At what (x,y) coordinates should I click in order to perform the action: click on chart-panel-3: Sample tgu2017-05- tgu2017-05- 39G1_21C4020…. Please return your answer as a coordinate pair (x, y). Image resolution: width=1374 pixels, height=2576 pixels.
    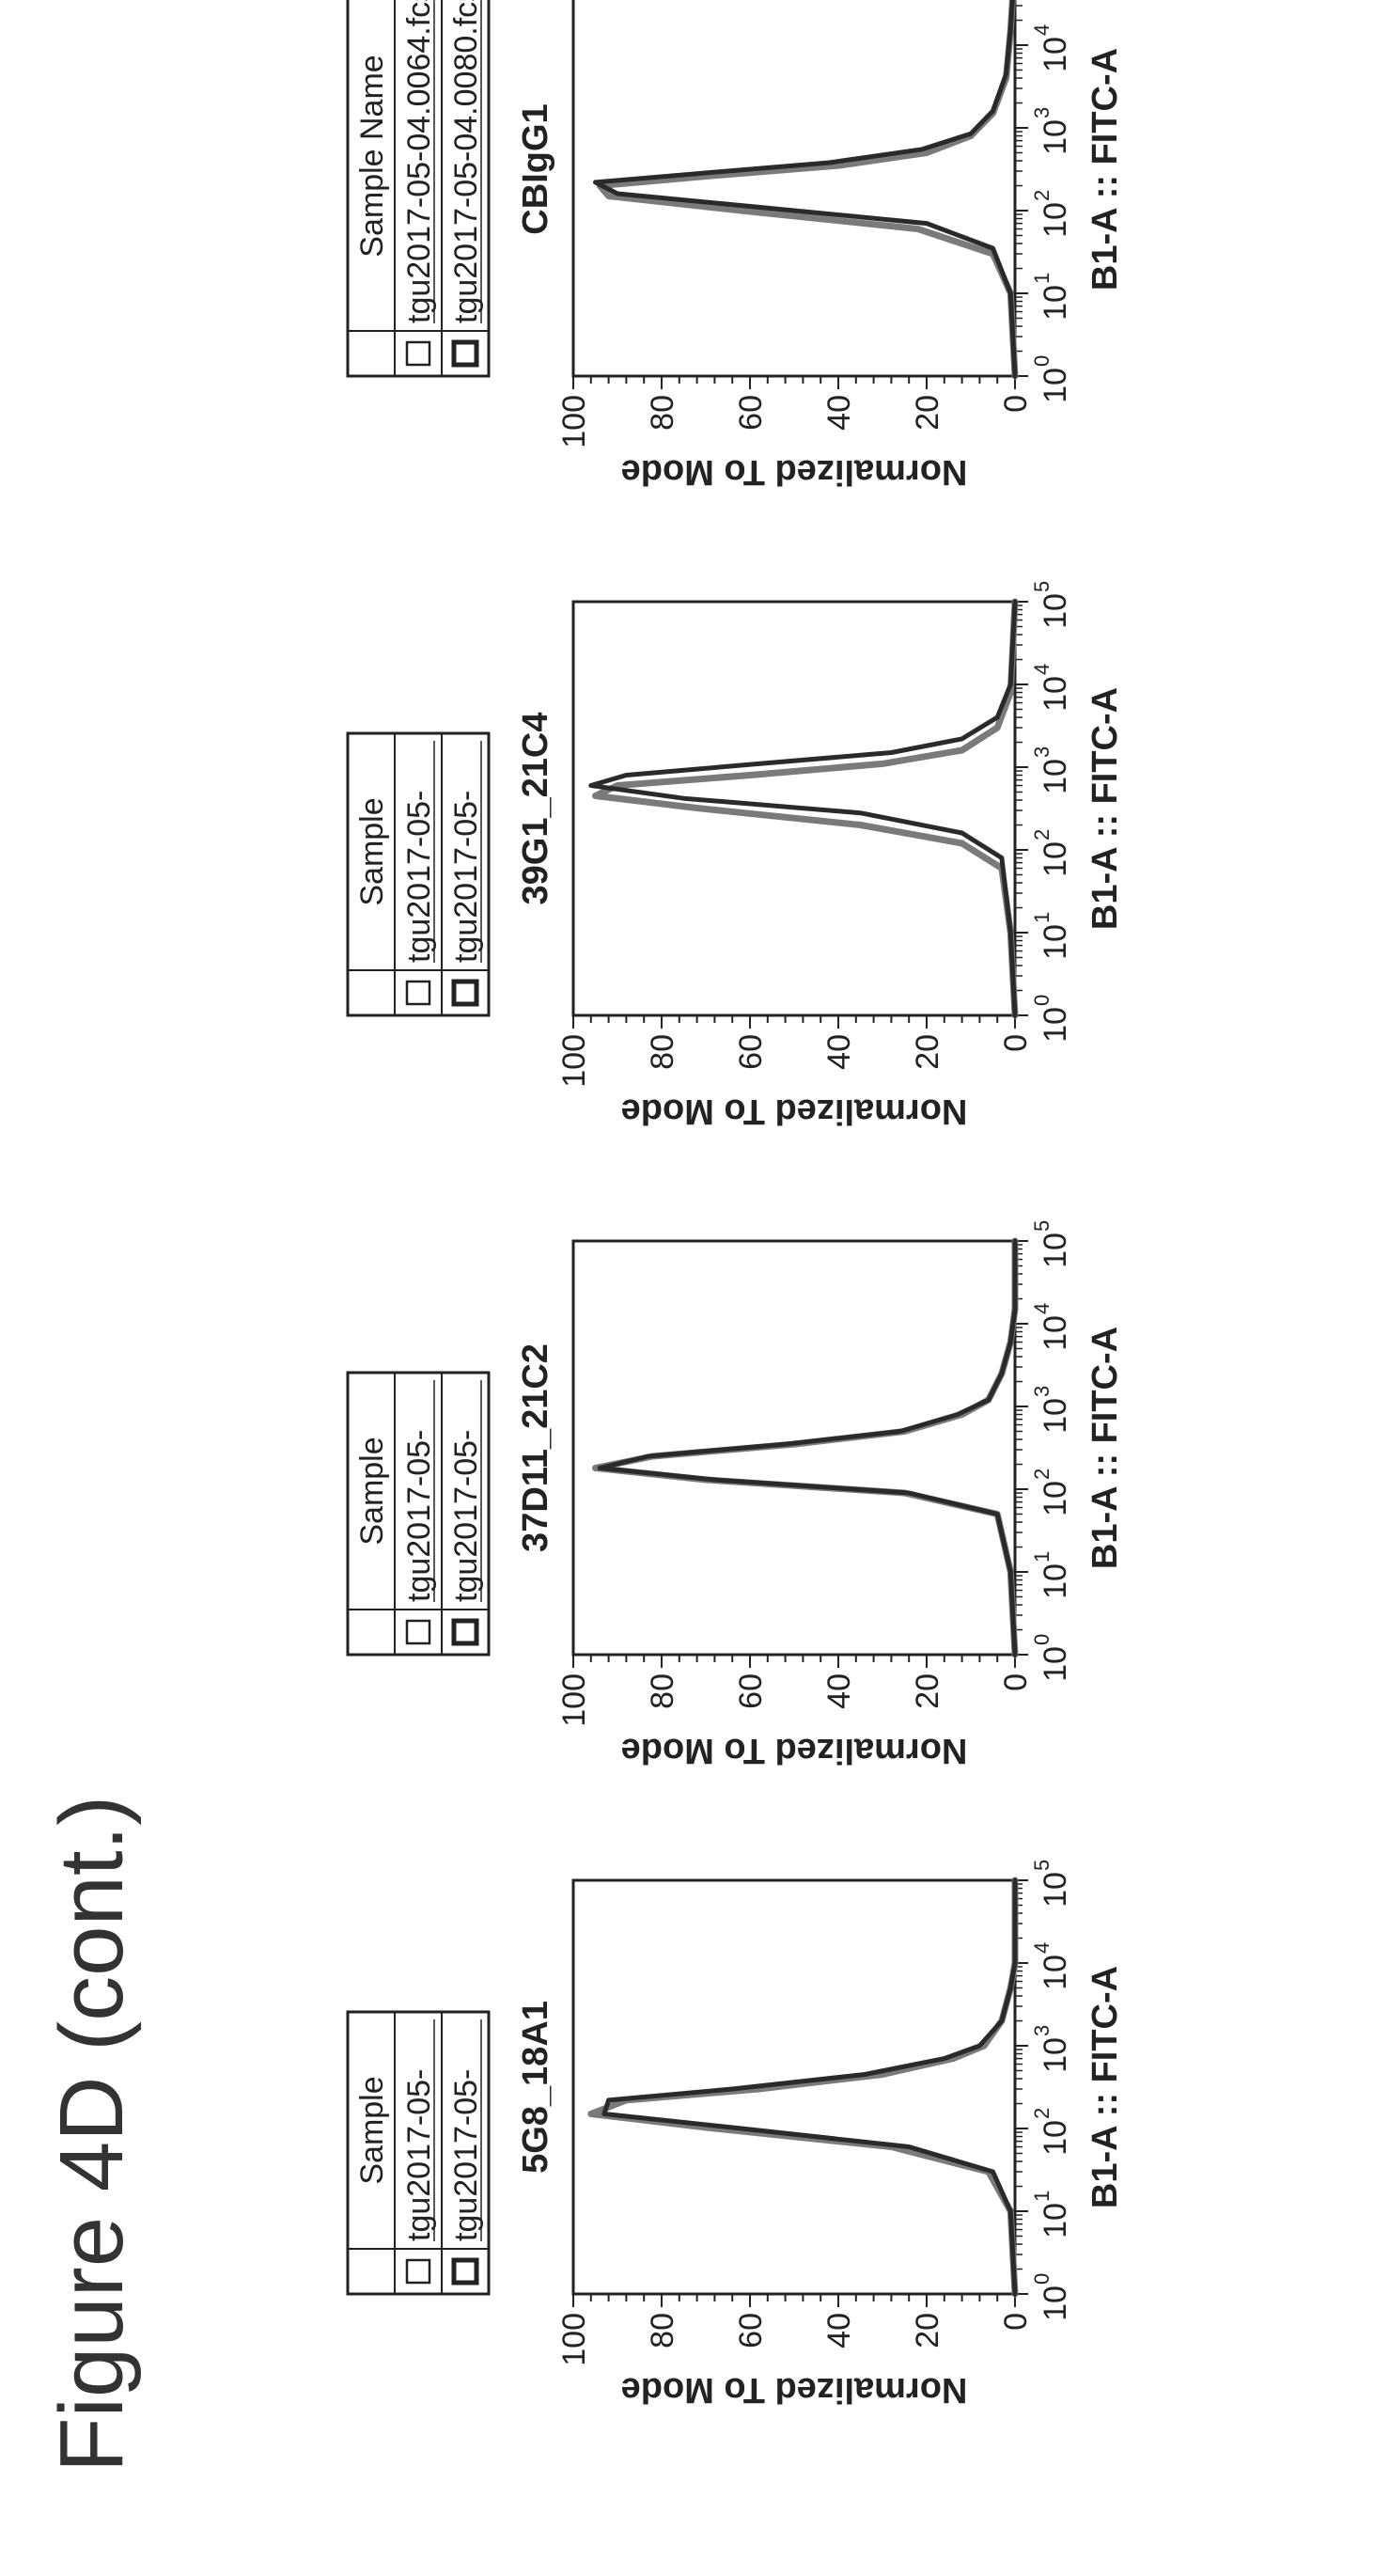
    Looking at the image, I should click on (735, 856).